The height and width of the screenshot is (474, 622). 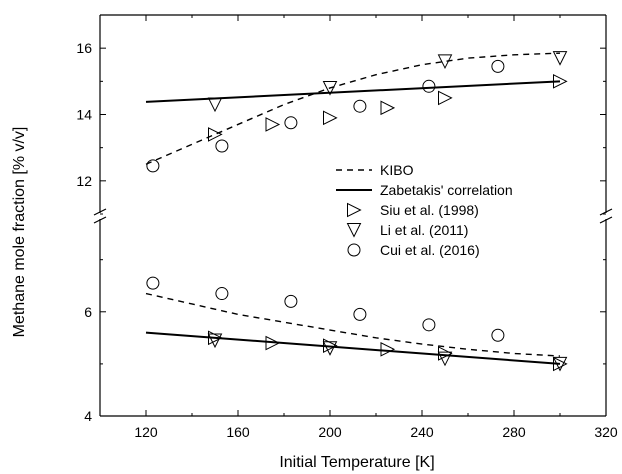 I want to click on legend-label: Siu et al. (1998), so click(x=429, y=210).